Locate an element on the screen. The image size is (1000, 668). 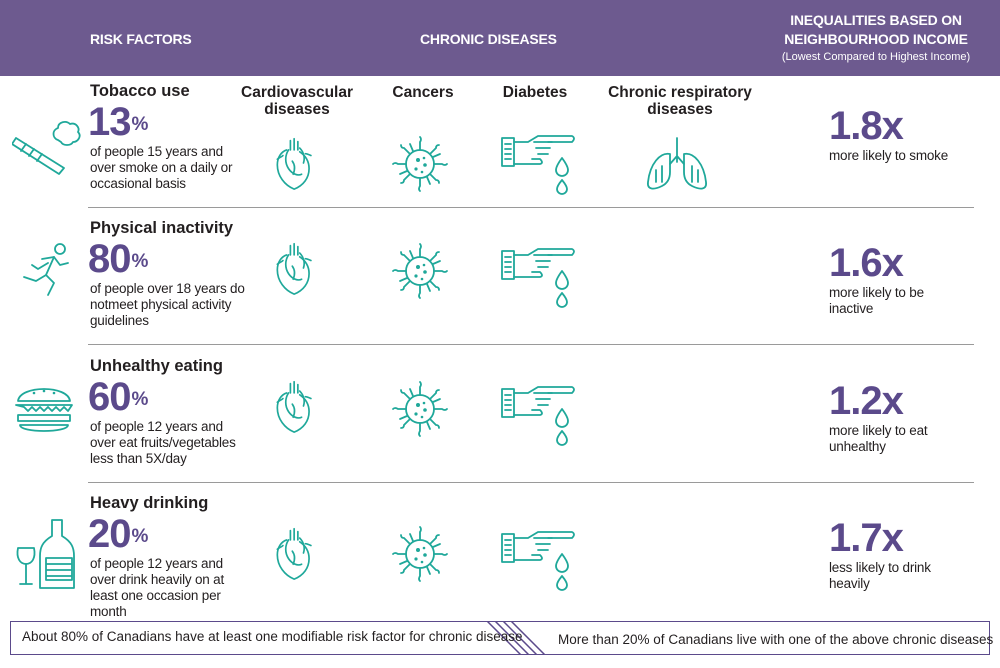
footer-box is located at coordinates (500, 638).